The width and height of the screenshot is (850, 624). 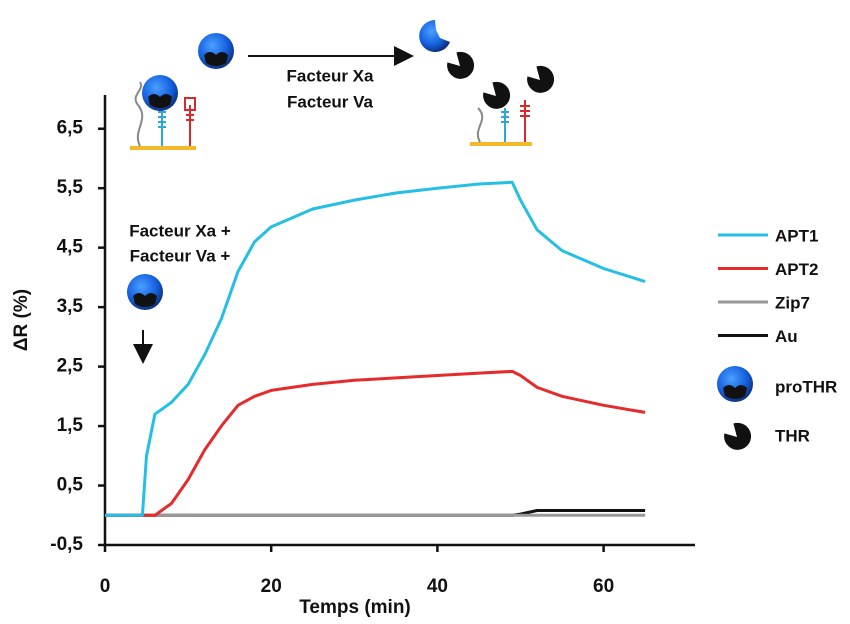 I want to click on x-tick-label: 60, so click(x=603, y=586).